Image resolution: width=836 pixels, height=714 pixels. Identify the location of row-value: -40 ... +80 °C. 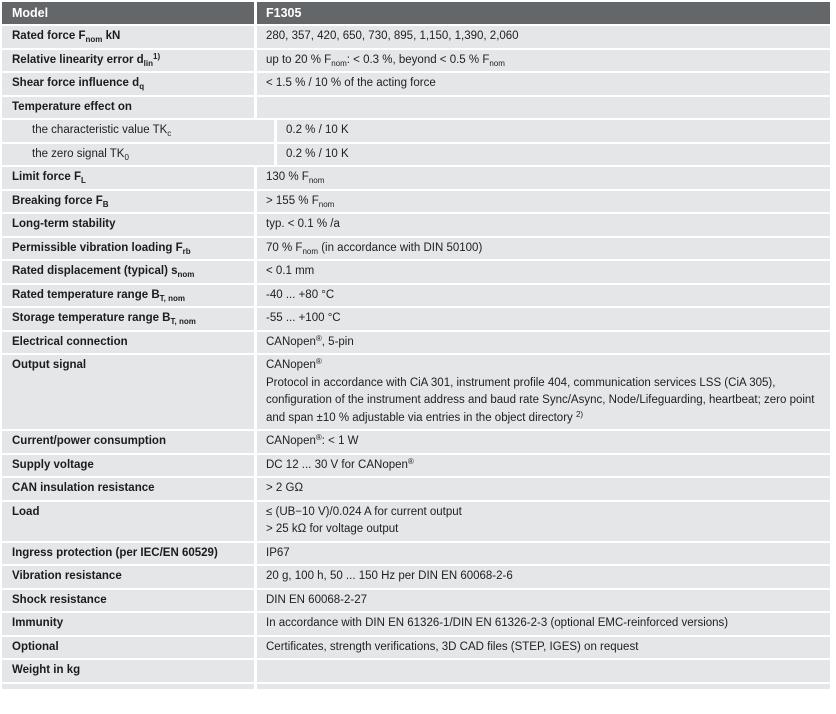
(543, 295).